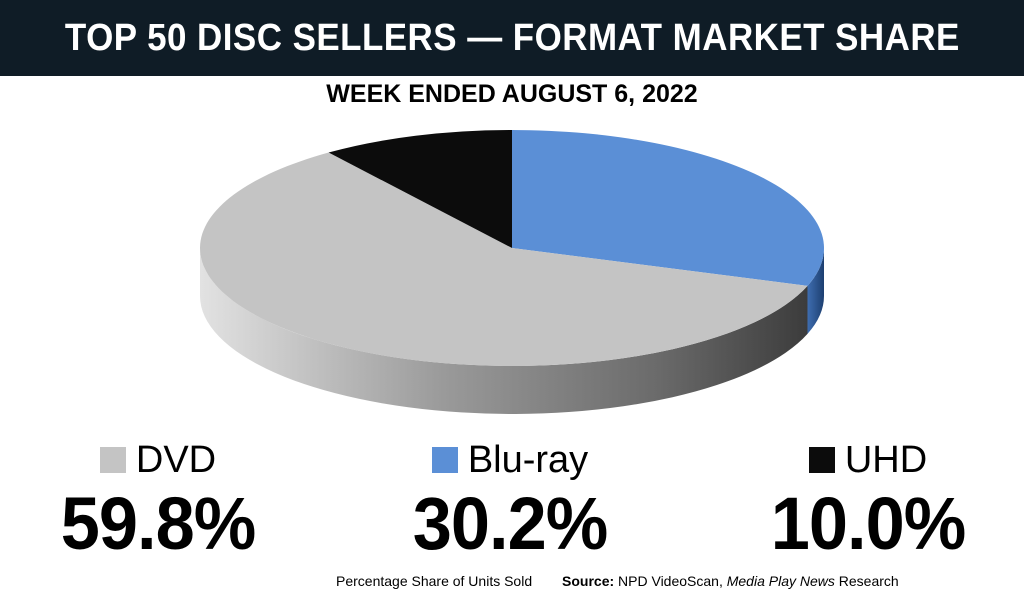  Describe the element at coordinates (158, 523) in the screenshot. I see `dvd-value: 59.8%` at that location.